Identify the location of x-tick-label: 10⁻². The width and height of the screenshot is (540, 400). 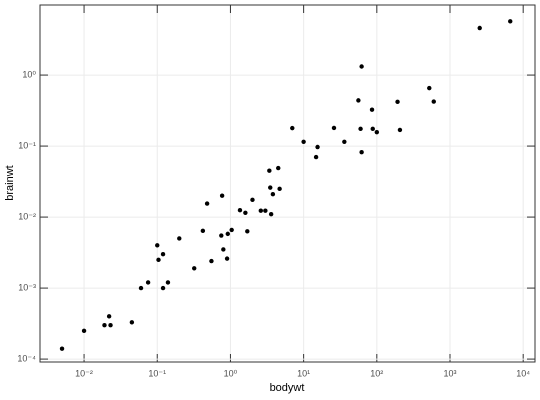
(84, 373).